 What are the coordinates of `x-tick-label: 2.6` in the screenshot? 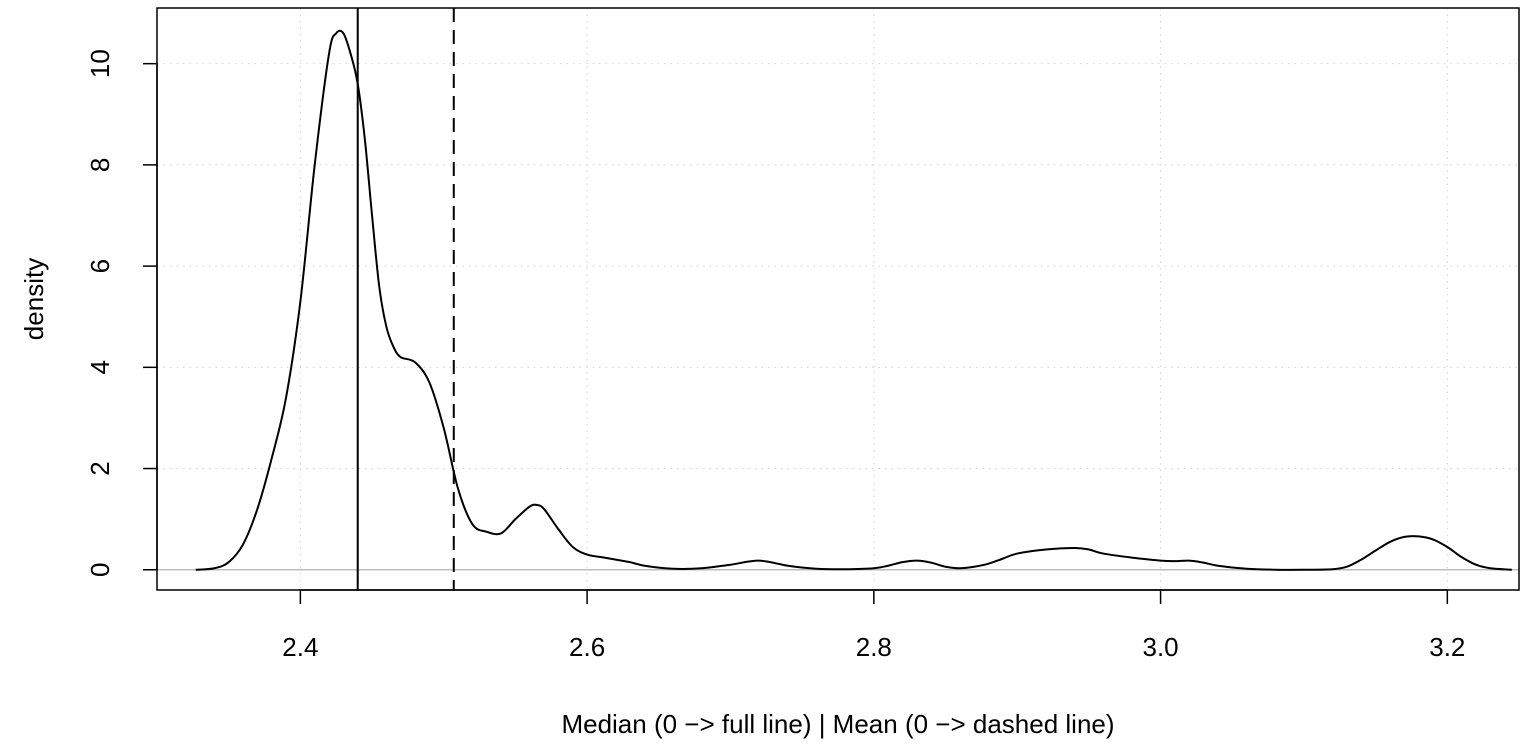 It's located at (587, 647).